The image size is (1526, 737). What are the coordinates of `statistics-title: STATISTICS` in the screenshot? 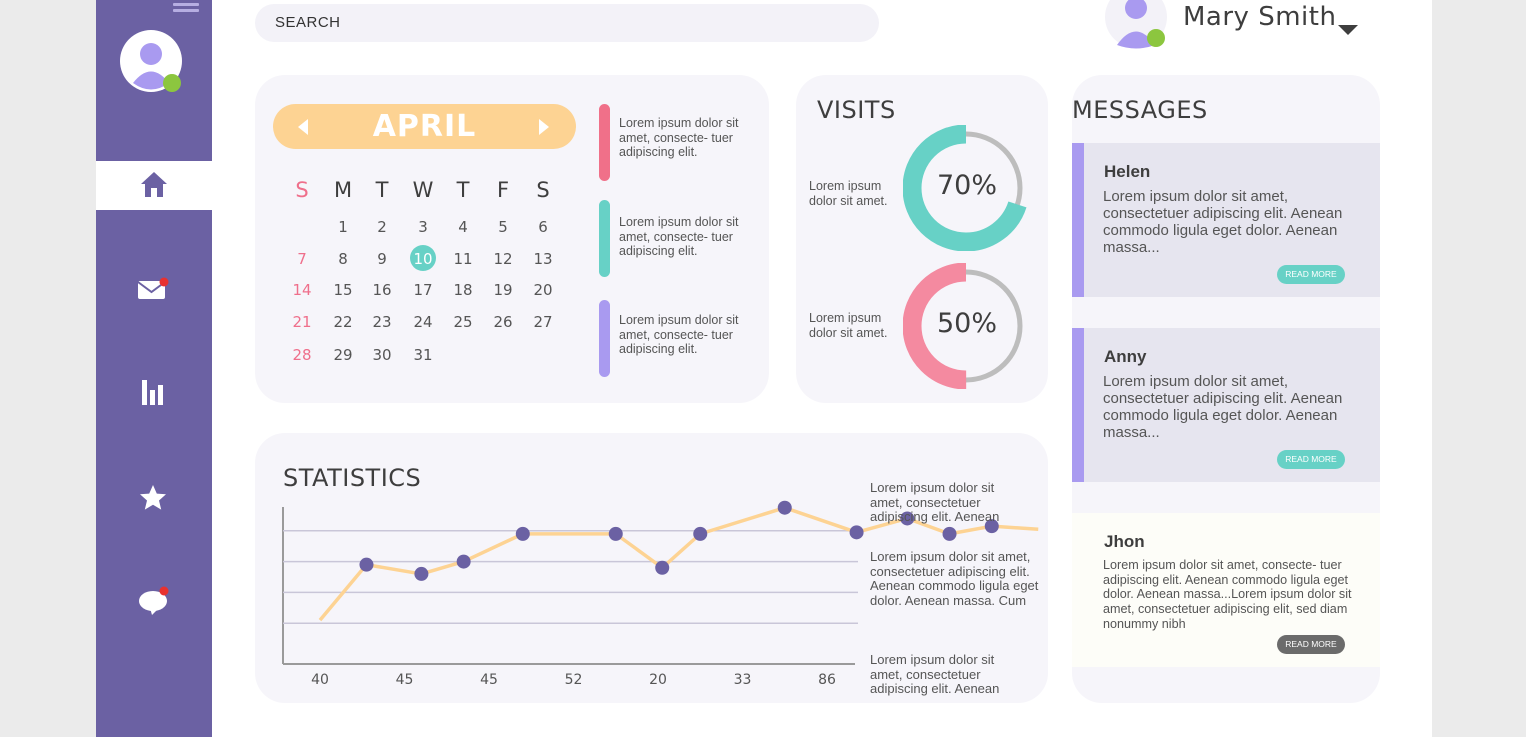 It's located at (352, 478).